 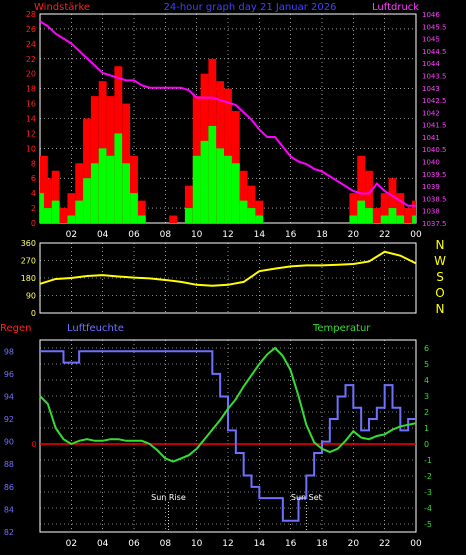 I want to click on pressure-y-tick-label: 1040.5, so click(x=434, y=150).